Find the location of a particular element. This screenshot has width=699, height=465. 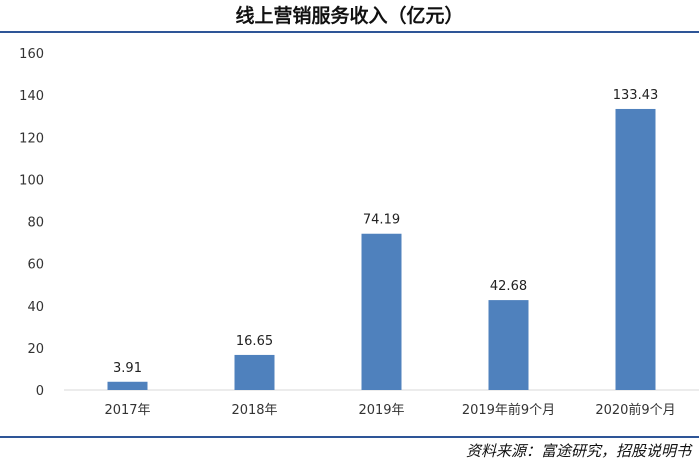

y-axis-ticks: 0 20 40 60 80 100 120 140 160 is located at coordinates (31, 223).